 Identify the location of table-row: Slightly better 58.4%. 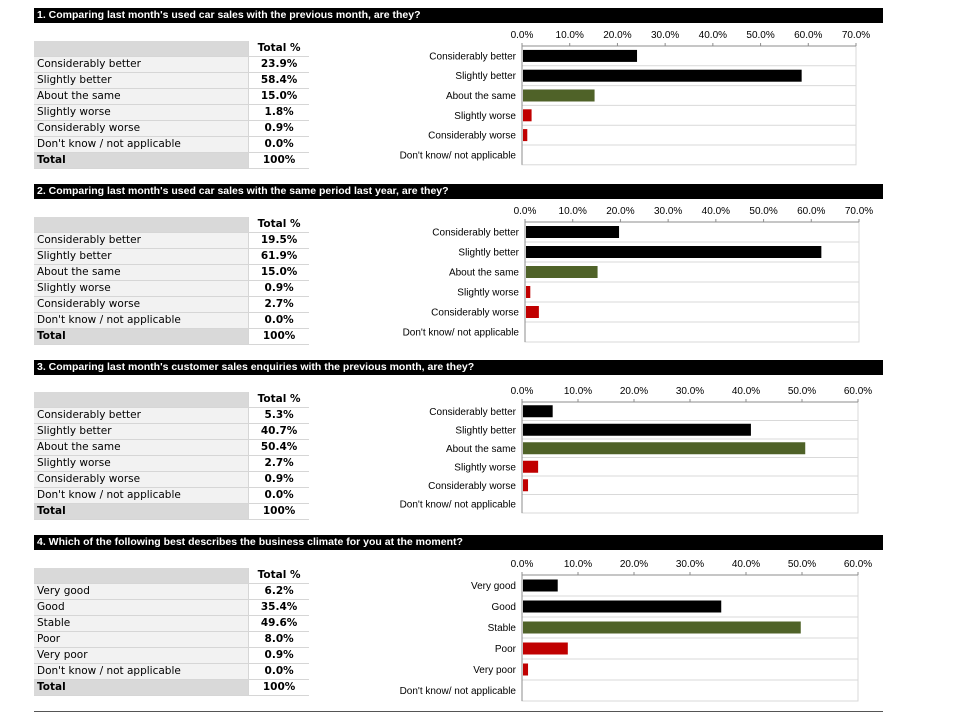
(171, 80).